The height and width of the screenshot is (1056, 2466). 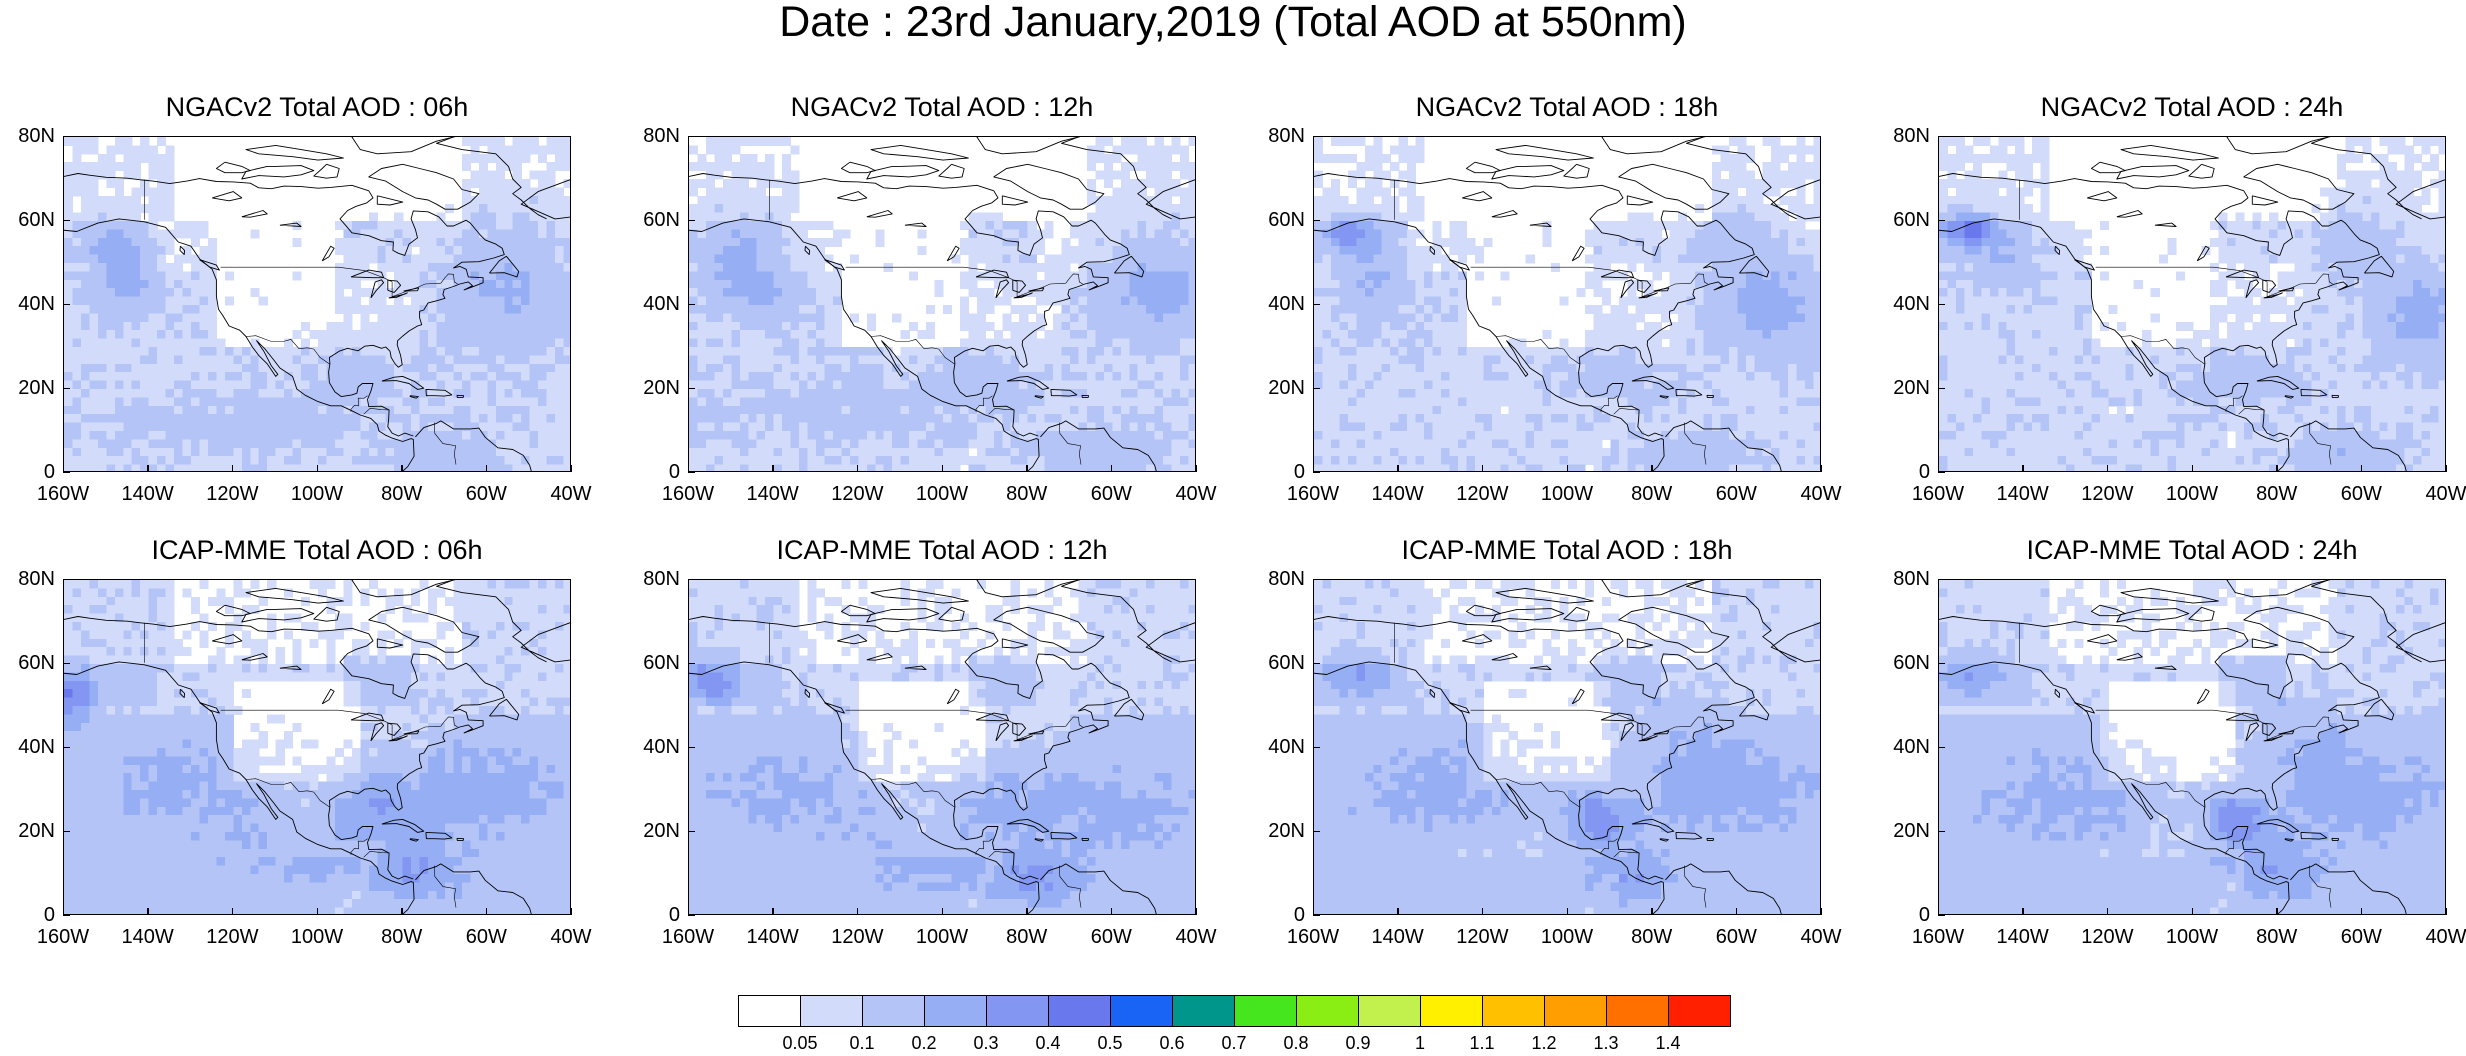 I want to click on colorbar-label: 0.7, so click(x=1234, y=1043).